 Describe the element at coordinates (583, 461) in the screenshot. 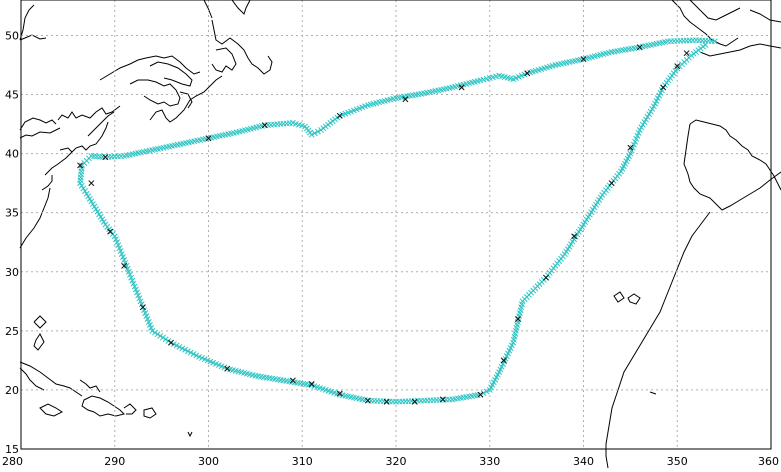

I see `x-tick-label: 340` at that location.